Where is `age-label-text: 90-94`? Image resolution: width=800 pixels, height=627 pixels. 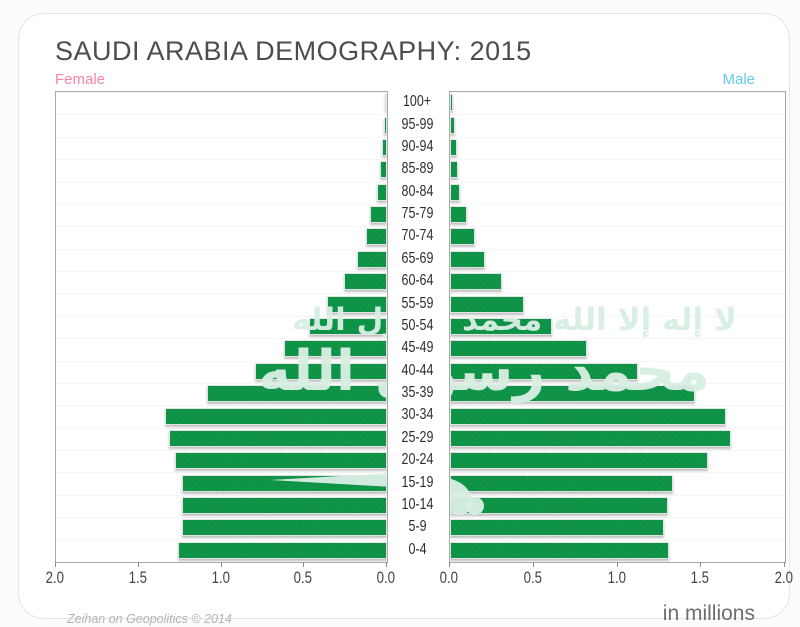
age-label-text: 90-94 is located at coordinates (417, 146).